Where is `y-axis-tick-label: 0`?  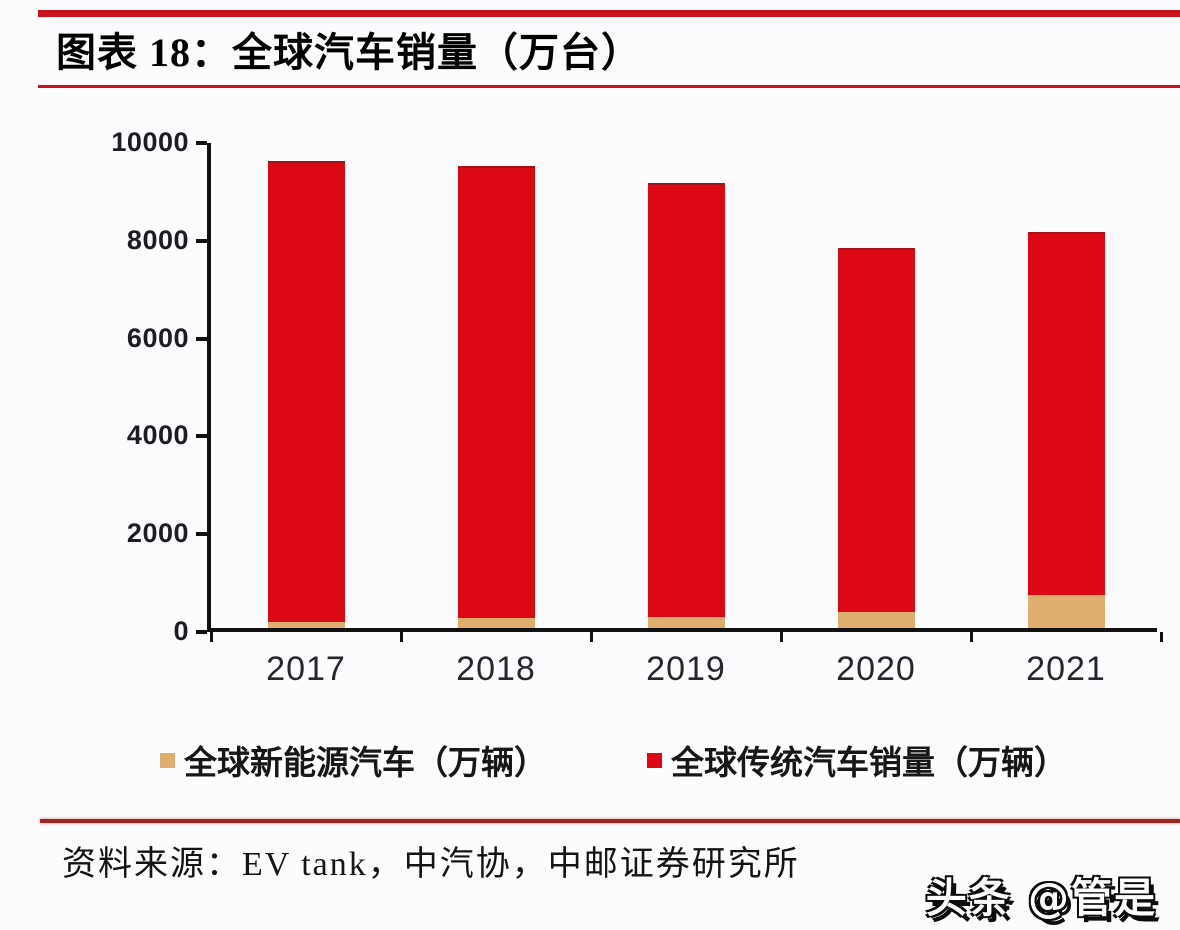
y-axis-tick-label: 0 is located at coordinates (181, 631).